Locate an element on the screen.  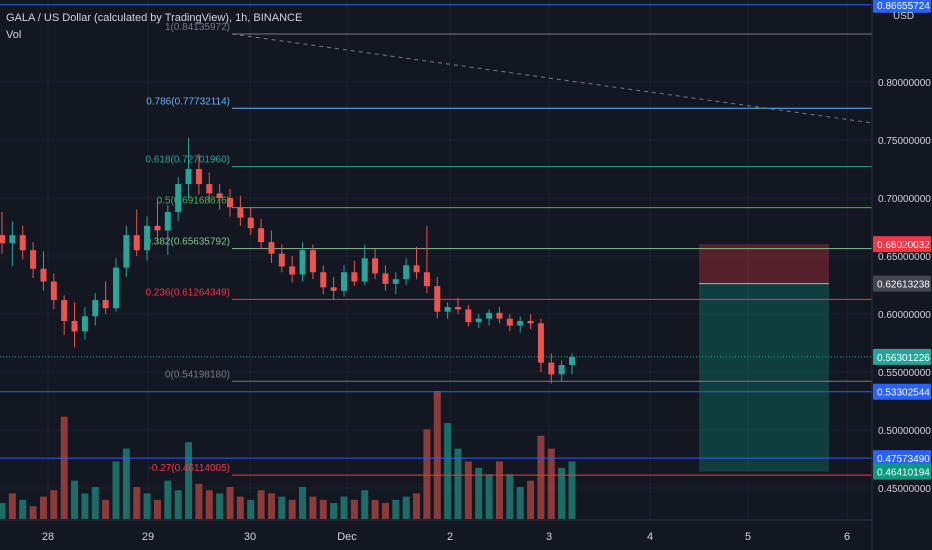
fib-level-label: 0.5(0.69168876) is located at coordinates (193, 201).